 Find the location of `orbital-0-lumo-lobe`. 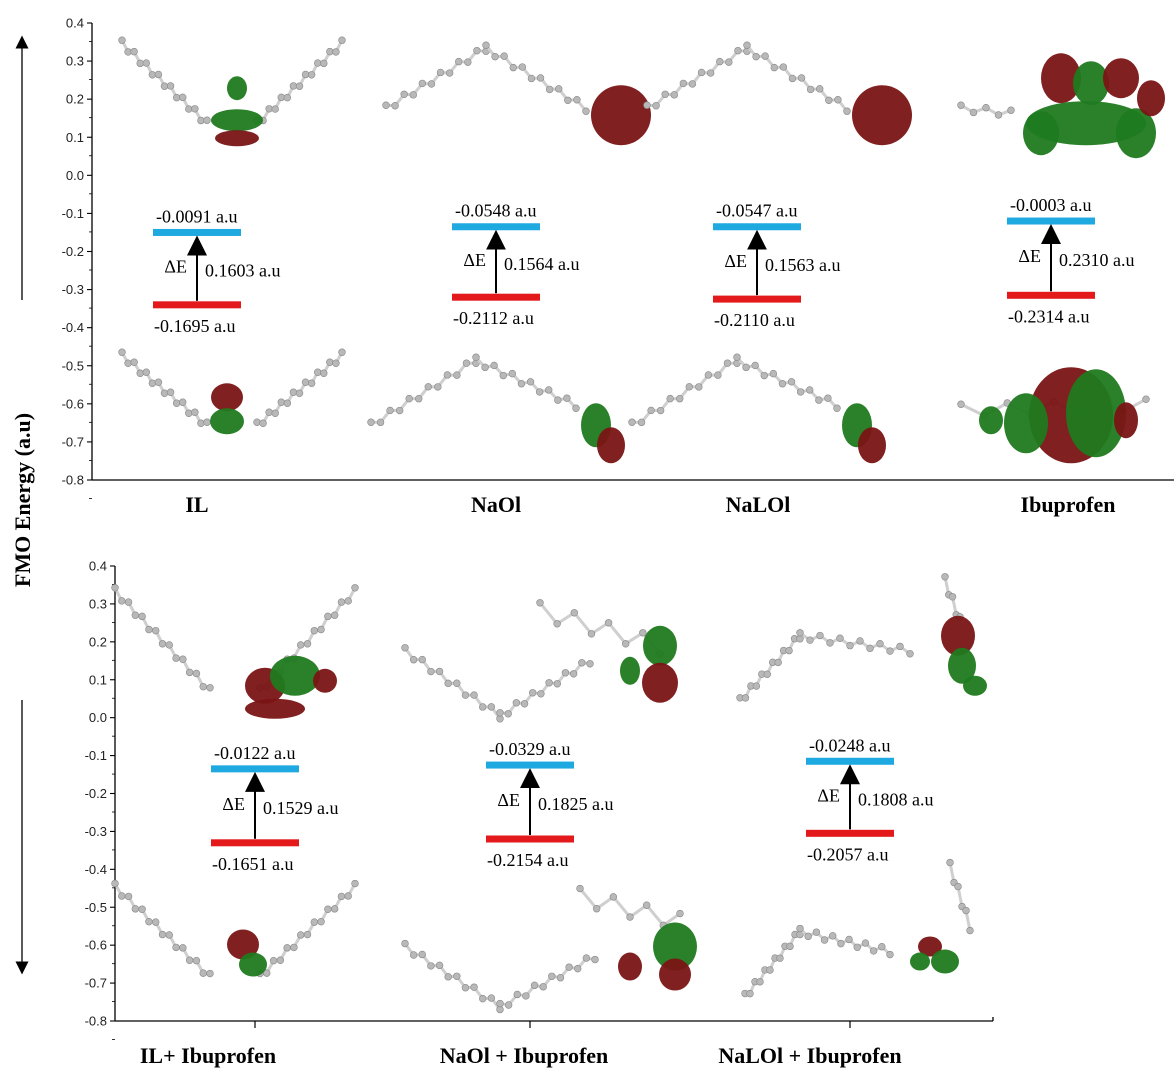

orbital-0-lumo-lobe is located at coordinates (295, 675).